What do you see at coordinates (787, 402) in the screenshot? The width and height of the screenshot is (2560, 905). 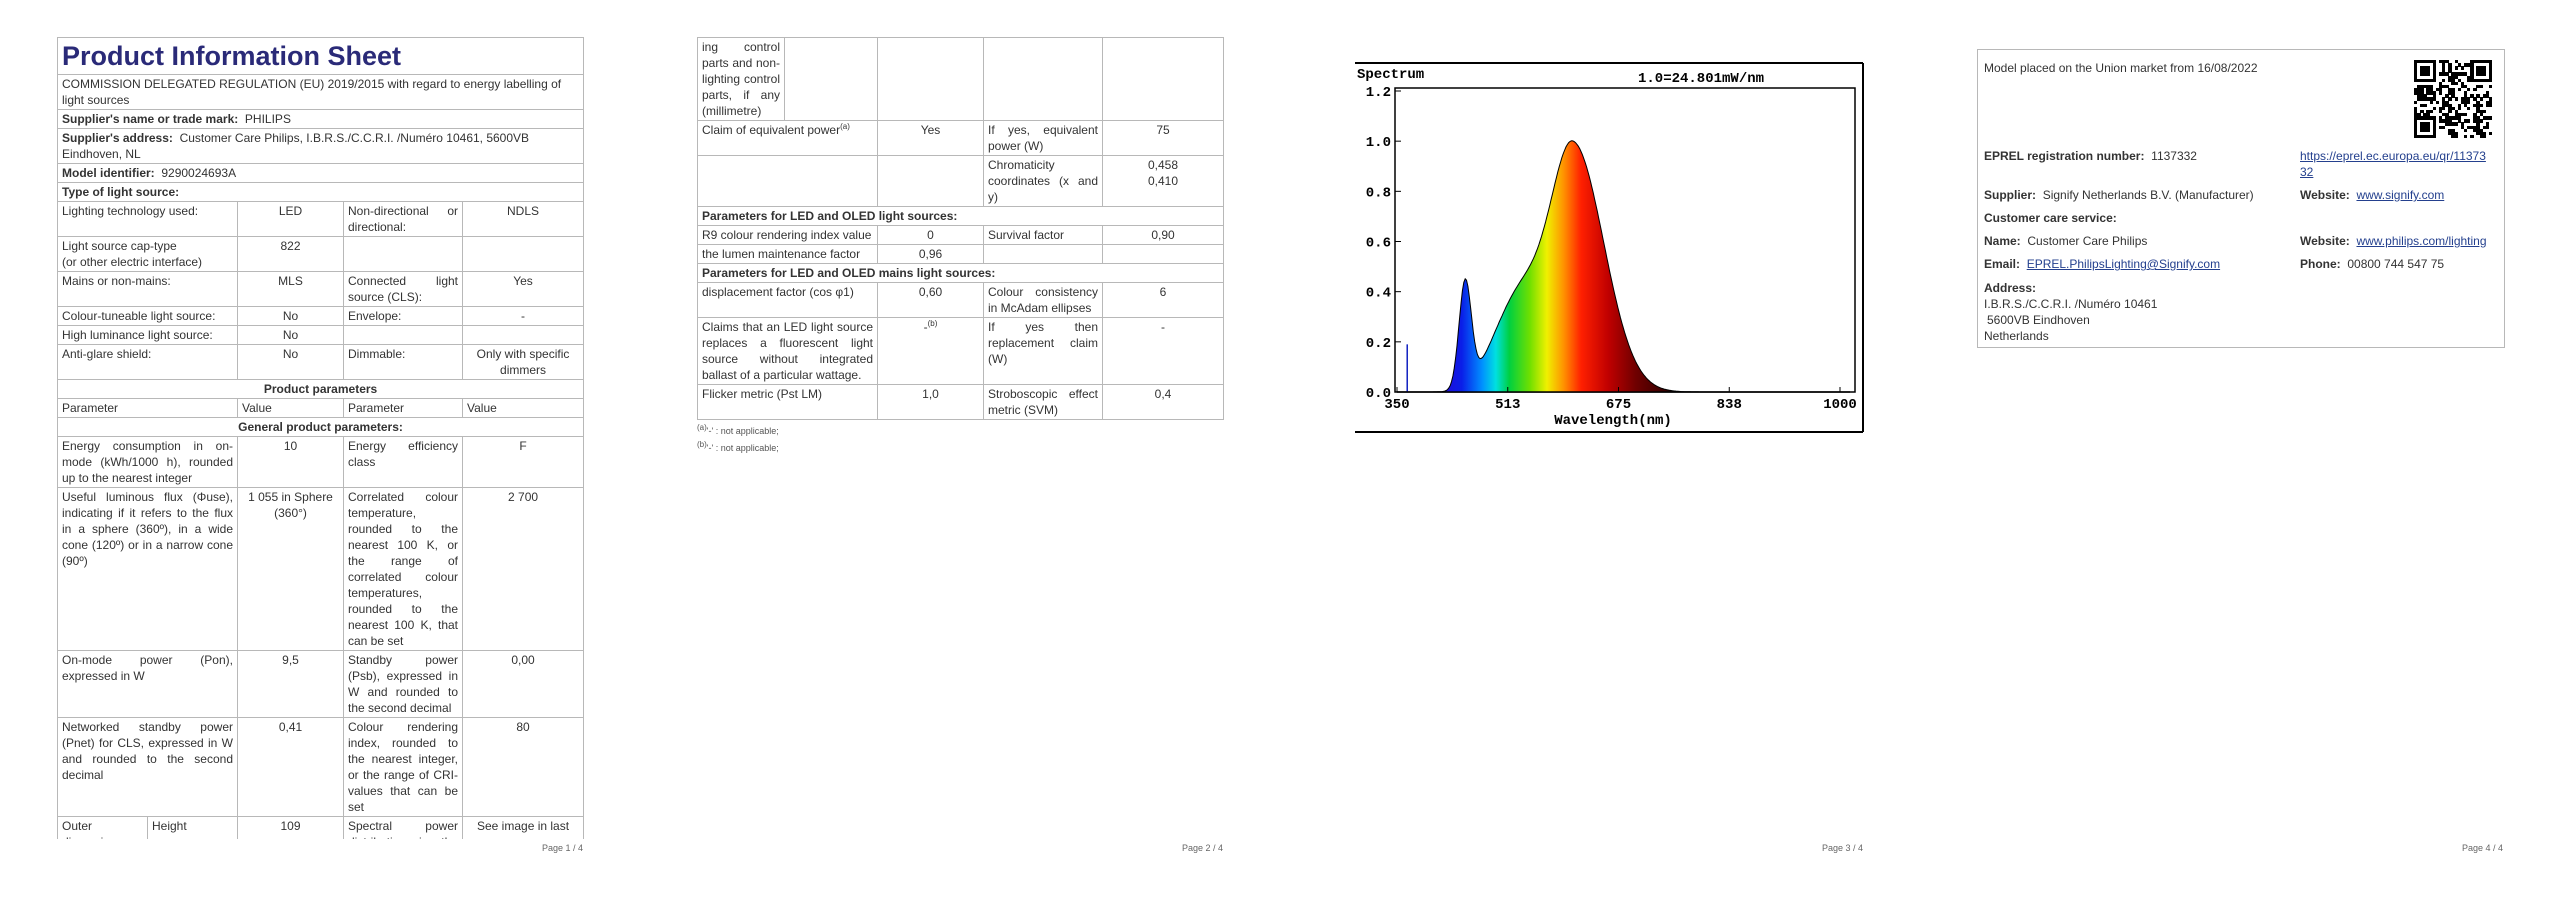 I see `table-cell: Flicker metric (Pst LM)` at bounding box center [787, 402].